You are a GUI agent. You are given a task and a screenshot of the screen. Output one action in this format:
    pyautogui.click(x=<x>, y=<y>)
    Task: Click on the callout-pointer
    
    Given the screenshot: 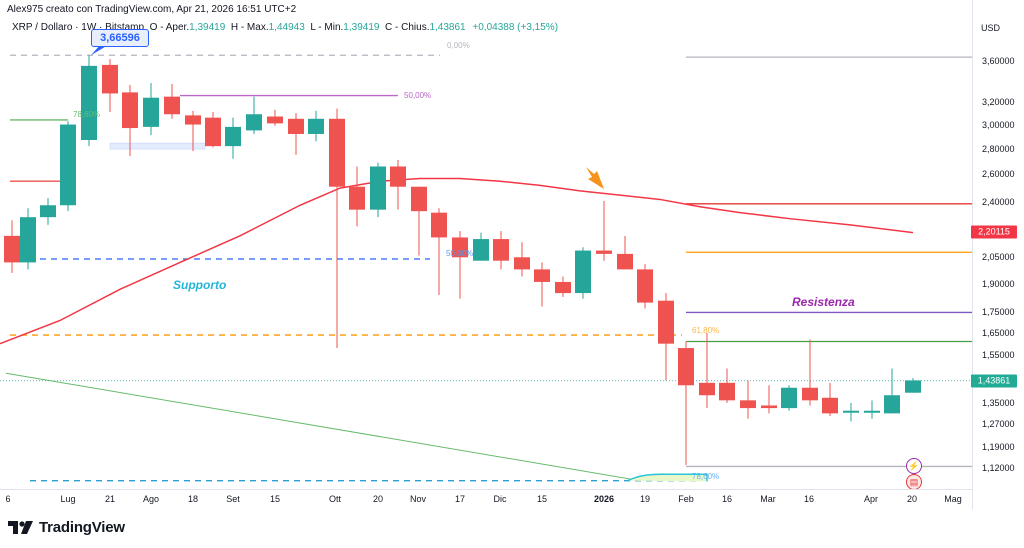 What is the action you would take?
    pyautogui.click(x=99, y=50)
    